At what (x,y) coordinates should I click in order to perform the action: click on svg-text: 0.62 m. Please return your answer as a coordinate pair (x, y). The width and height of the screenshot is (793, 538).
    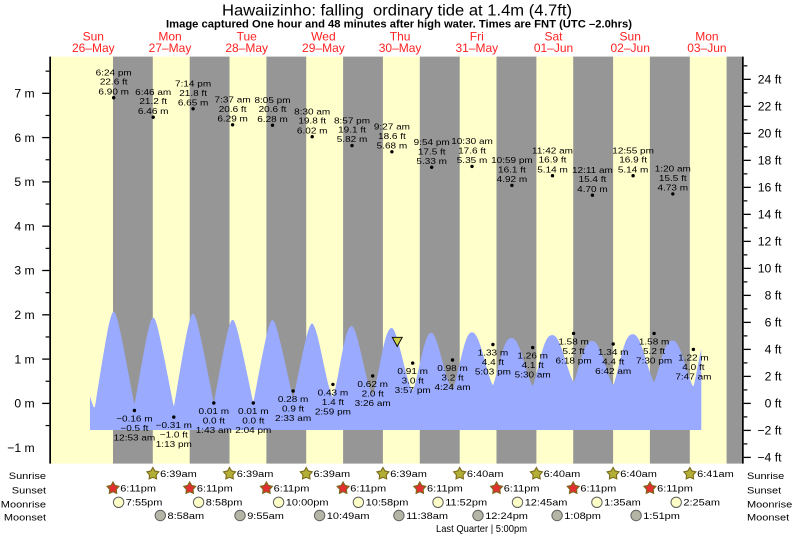
    Looking at the image, I should click on (372, 383).